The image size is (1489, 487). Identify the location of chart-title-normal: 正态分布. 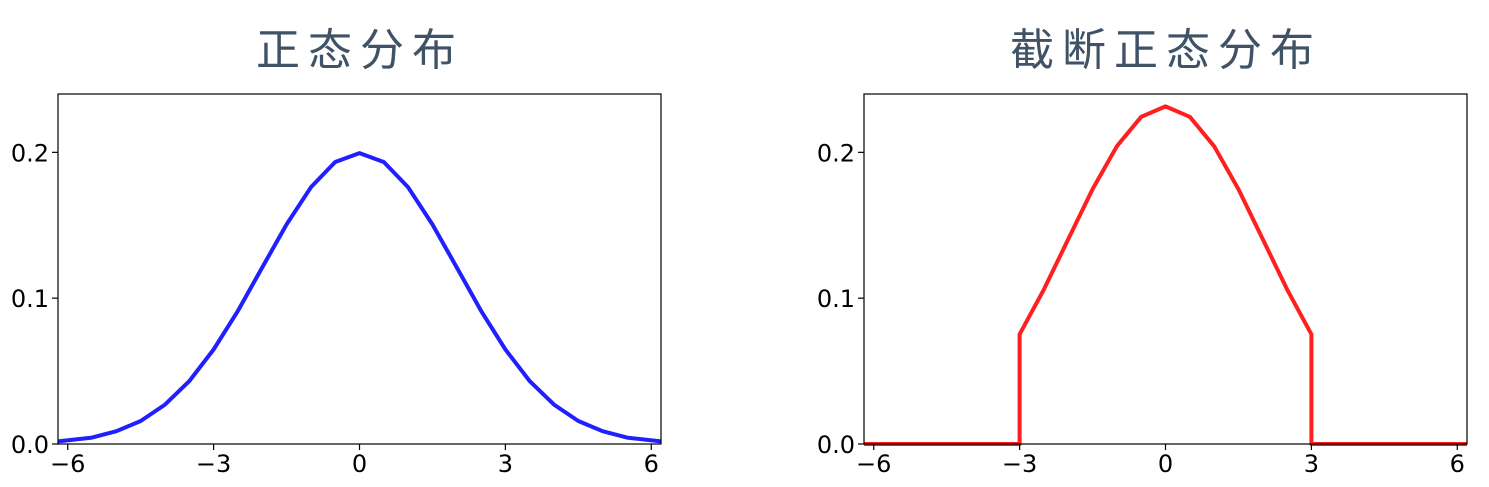
(360, 50).